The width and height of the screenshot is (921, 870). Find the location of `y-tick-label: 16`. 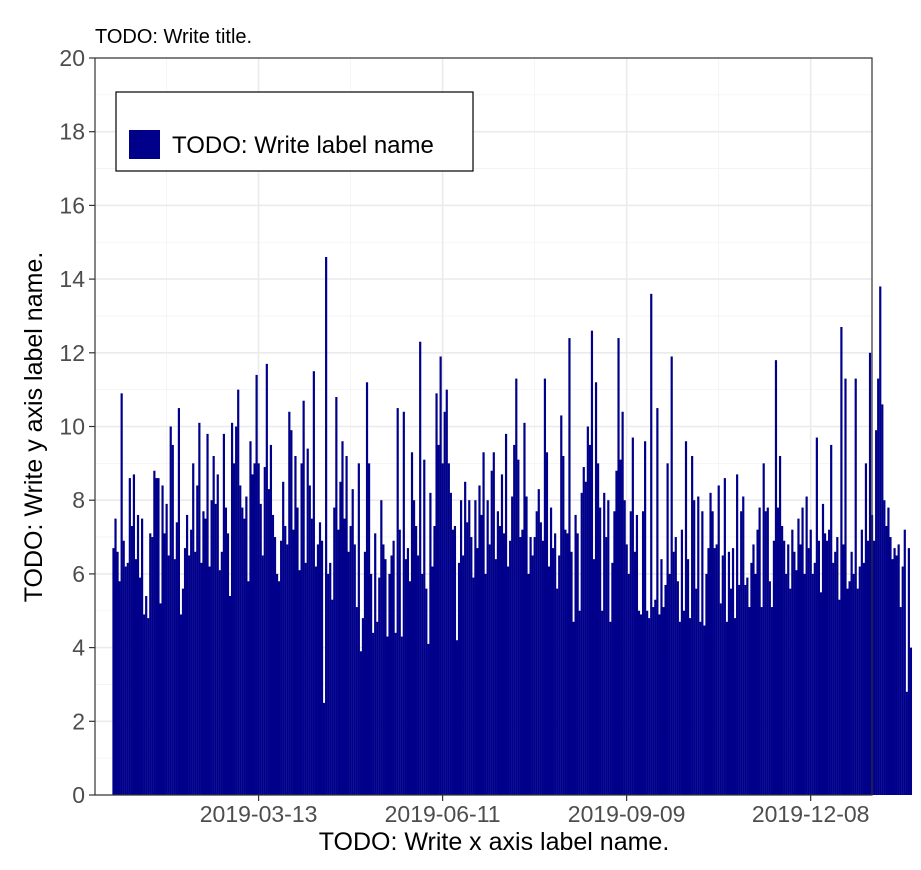

y-tick-label: 16 is located at coordinates (72, 205).